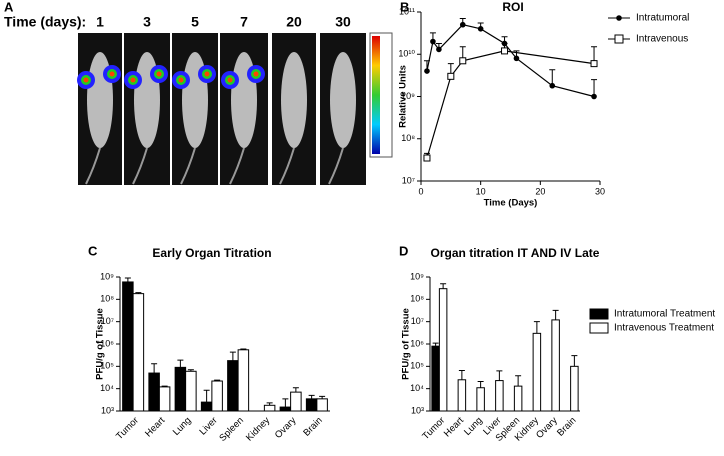  What do you see at coordinates (294, 22) in the screenshot?
I see `day-label: 20` at bounding box center [294, 22].